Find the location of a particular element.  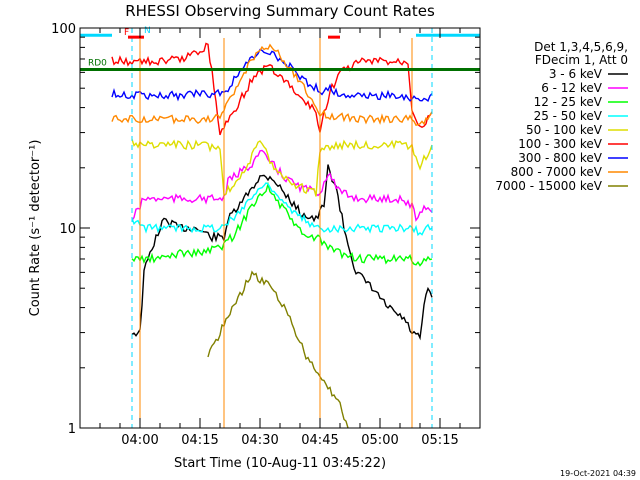

legend-label: 800 - 7000 keV is located at coordinates (557, 172).